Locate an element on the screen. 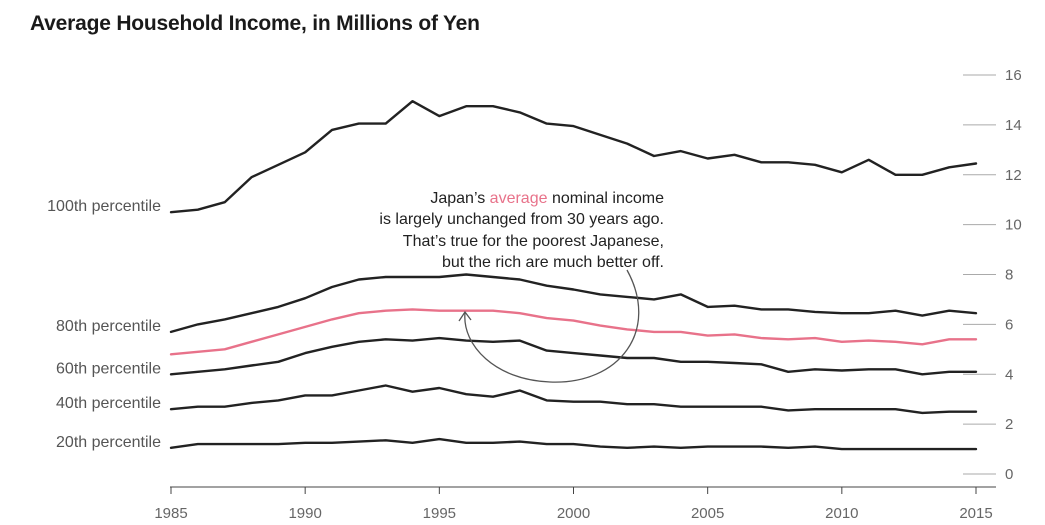 This screenshot has width=1045, height=525. y-tick-label: 0 is located at coordinates (1009, 474).